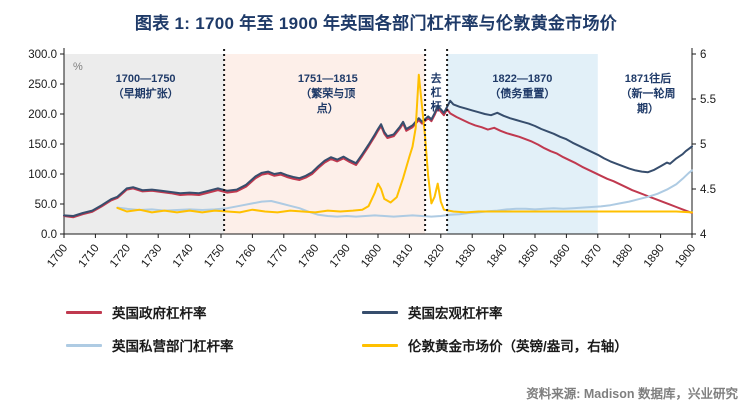  I want to click on legend-item-macro-leverage: 英国宏观杠杆率, so click(557, 312).